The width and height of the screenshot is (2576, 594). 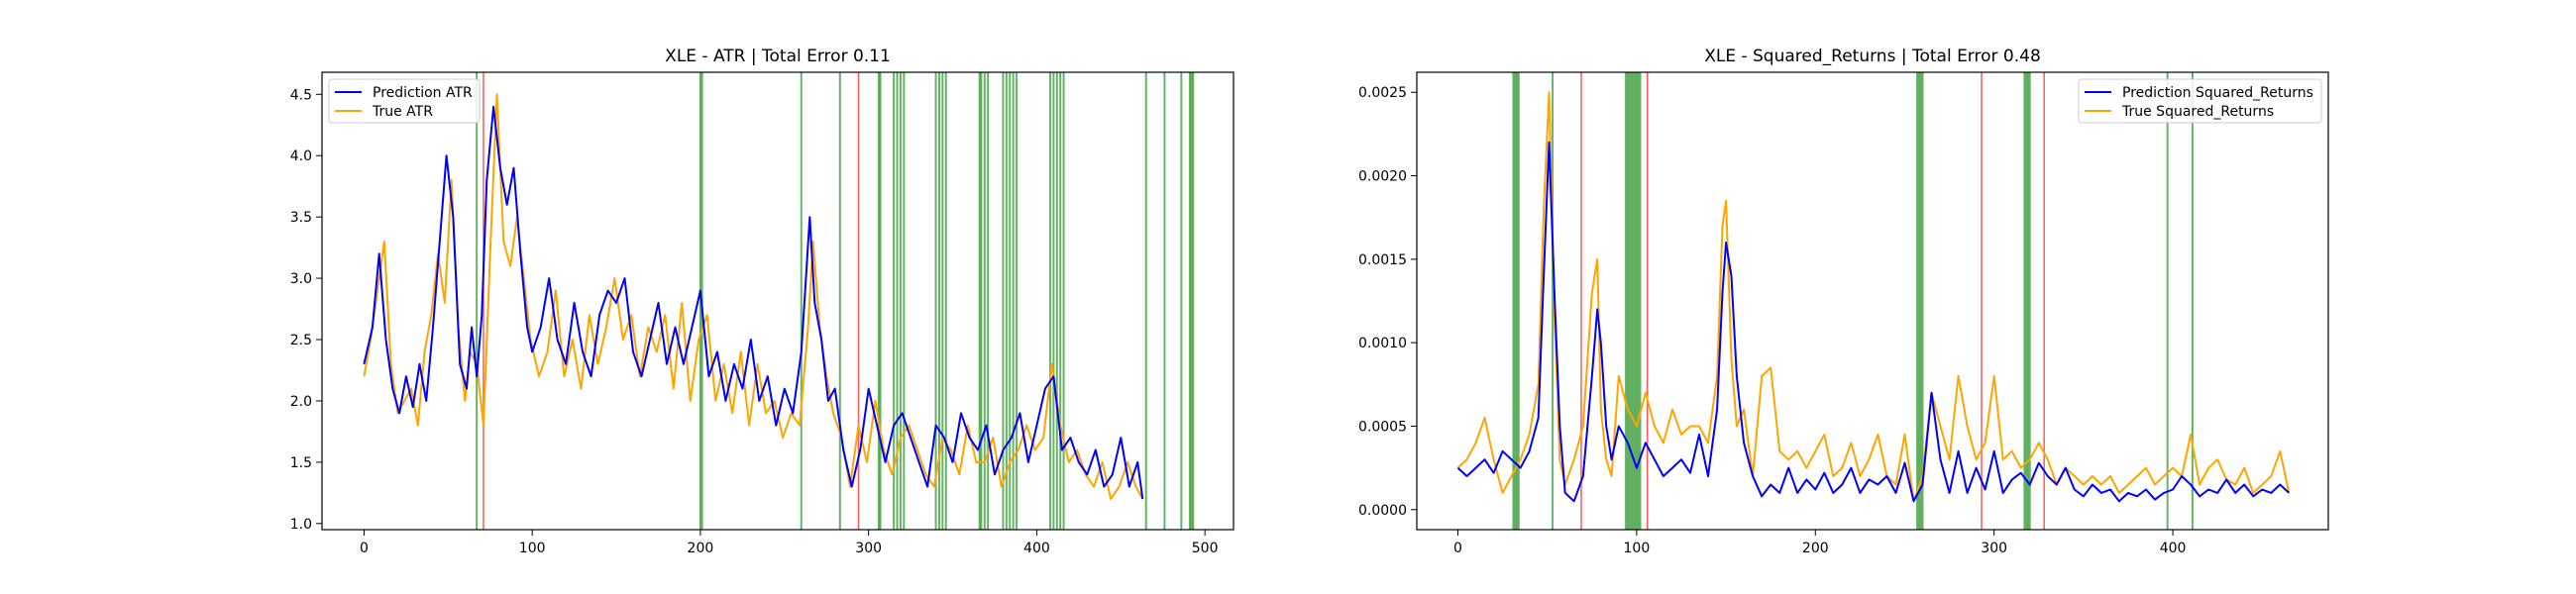 I want to click on y-axis: 0.0000 0.0005 0.0010 0.0015 0.0020 0.0025, so click(x=1387, y=302).